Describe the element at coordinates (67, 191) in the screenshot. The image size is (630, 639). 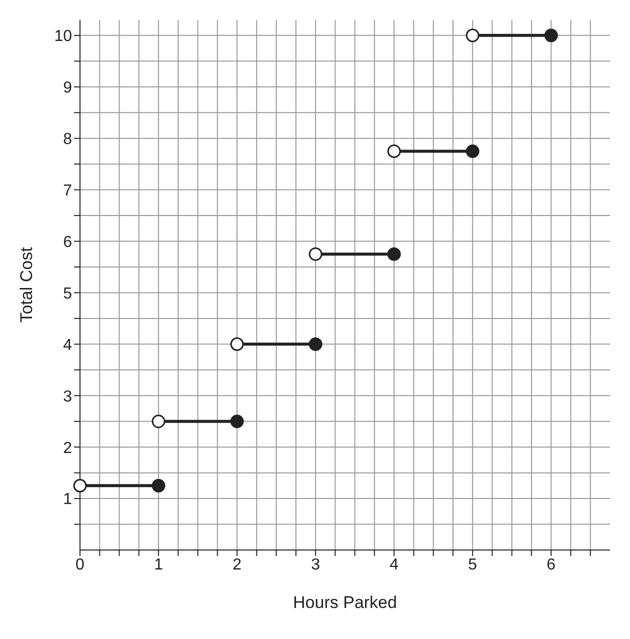
I see `y-tick-label: 7` at that location.